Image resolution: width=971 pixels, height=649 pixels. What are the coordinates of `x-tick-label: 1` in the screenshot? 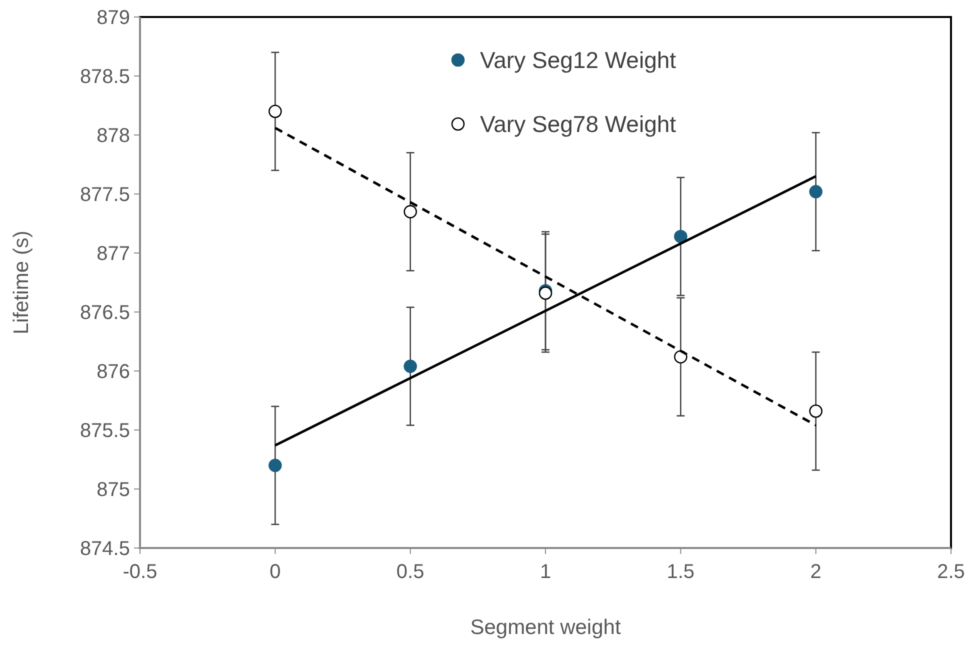 It's located at (546, 572).